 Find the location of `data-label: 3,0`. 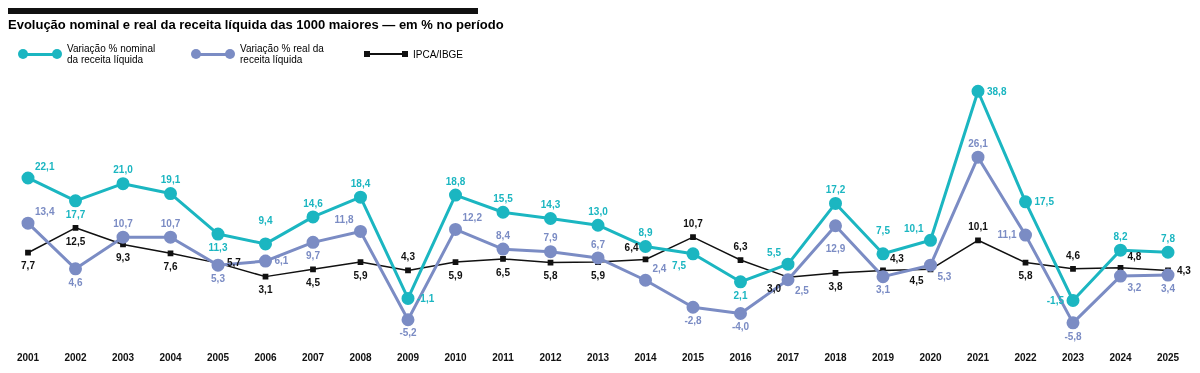

data-label: 3,0 is located at coordinates (774, 288).